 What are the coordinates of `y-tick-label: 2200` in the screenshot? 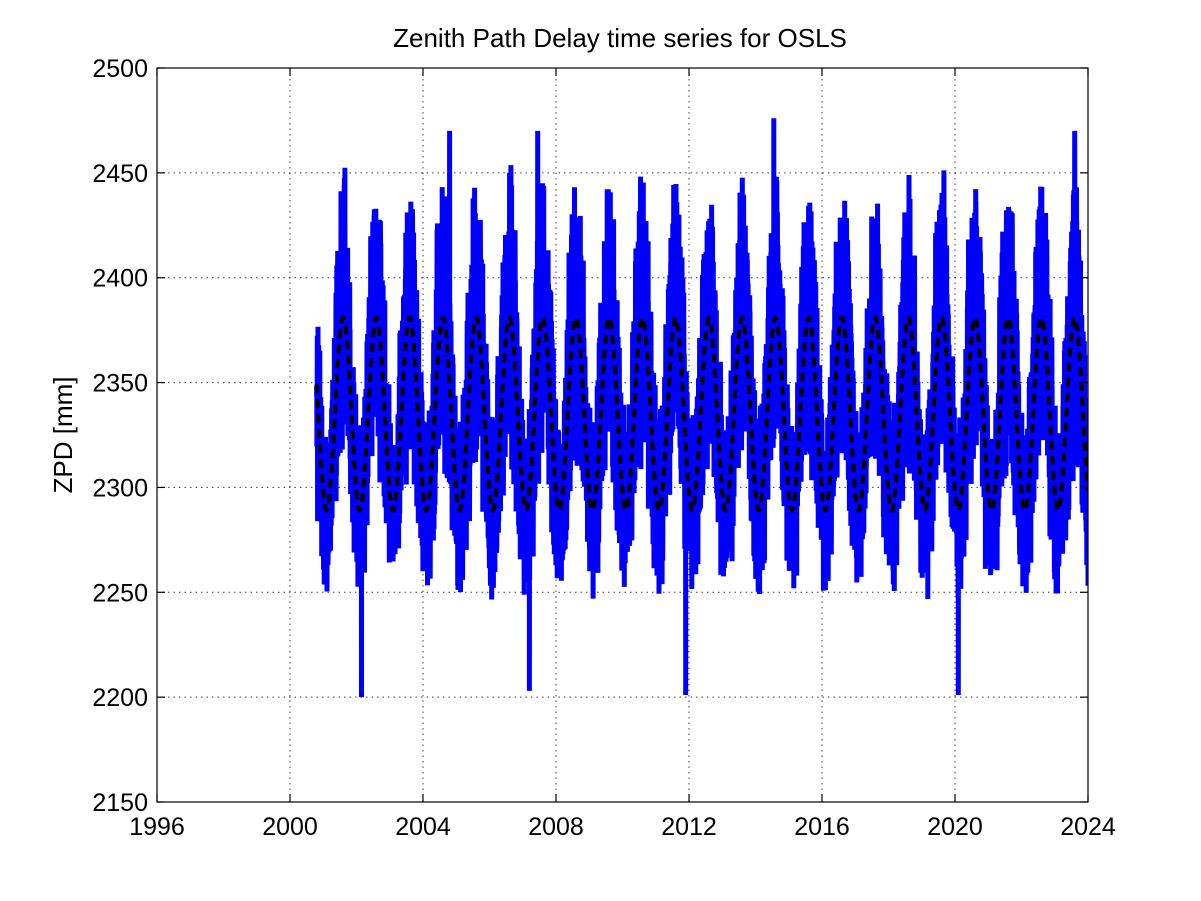 It's located at (120, 698).